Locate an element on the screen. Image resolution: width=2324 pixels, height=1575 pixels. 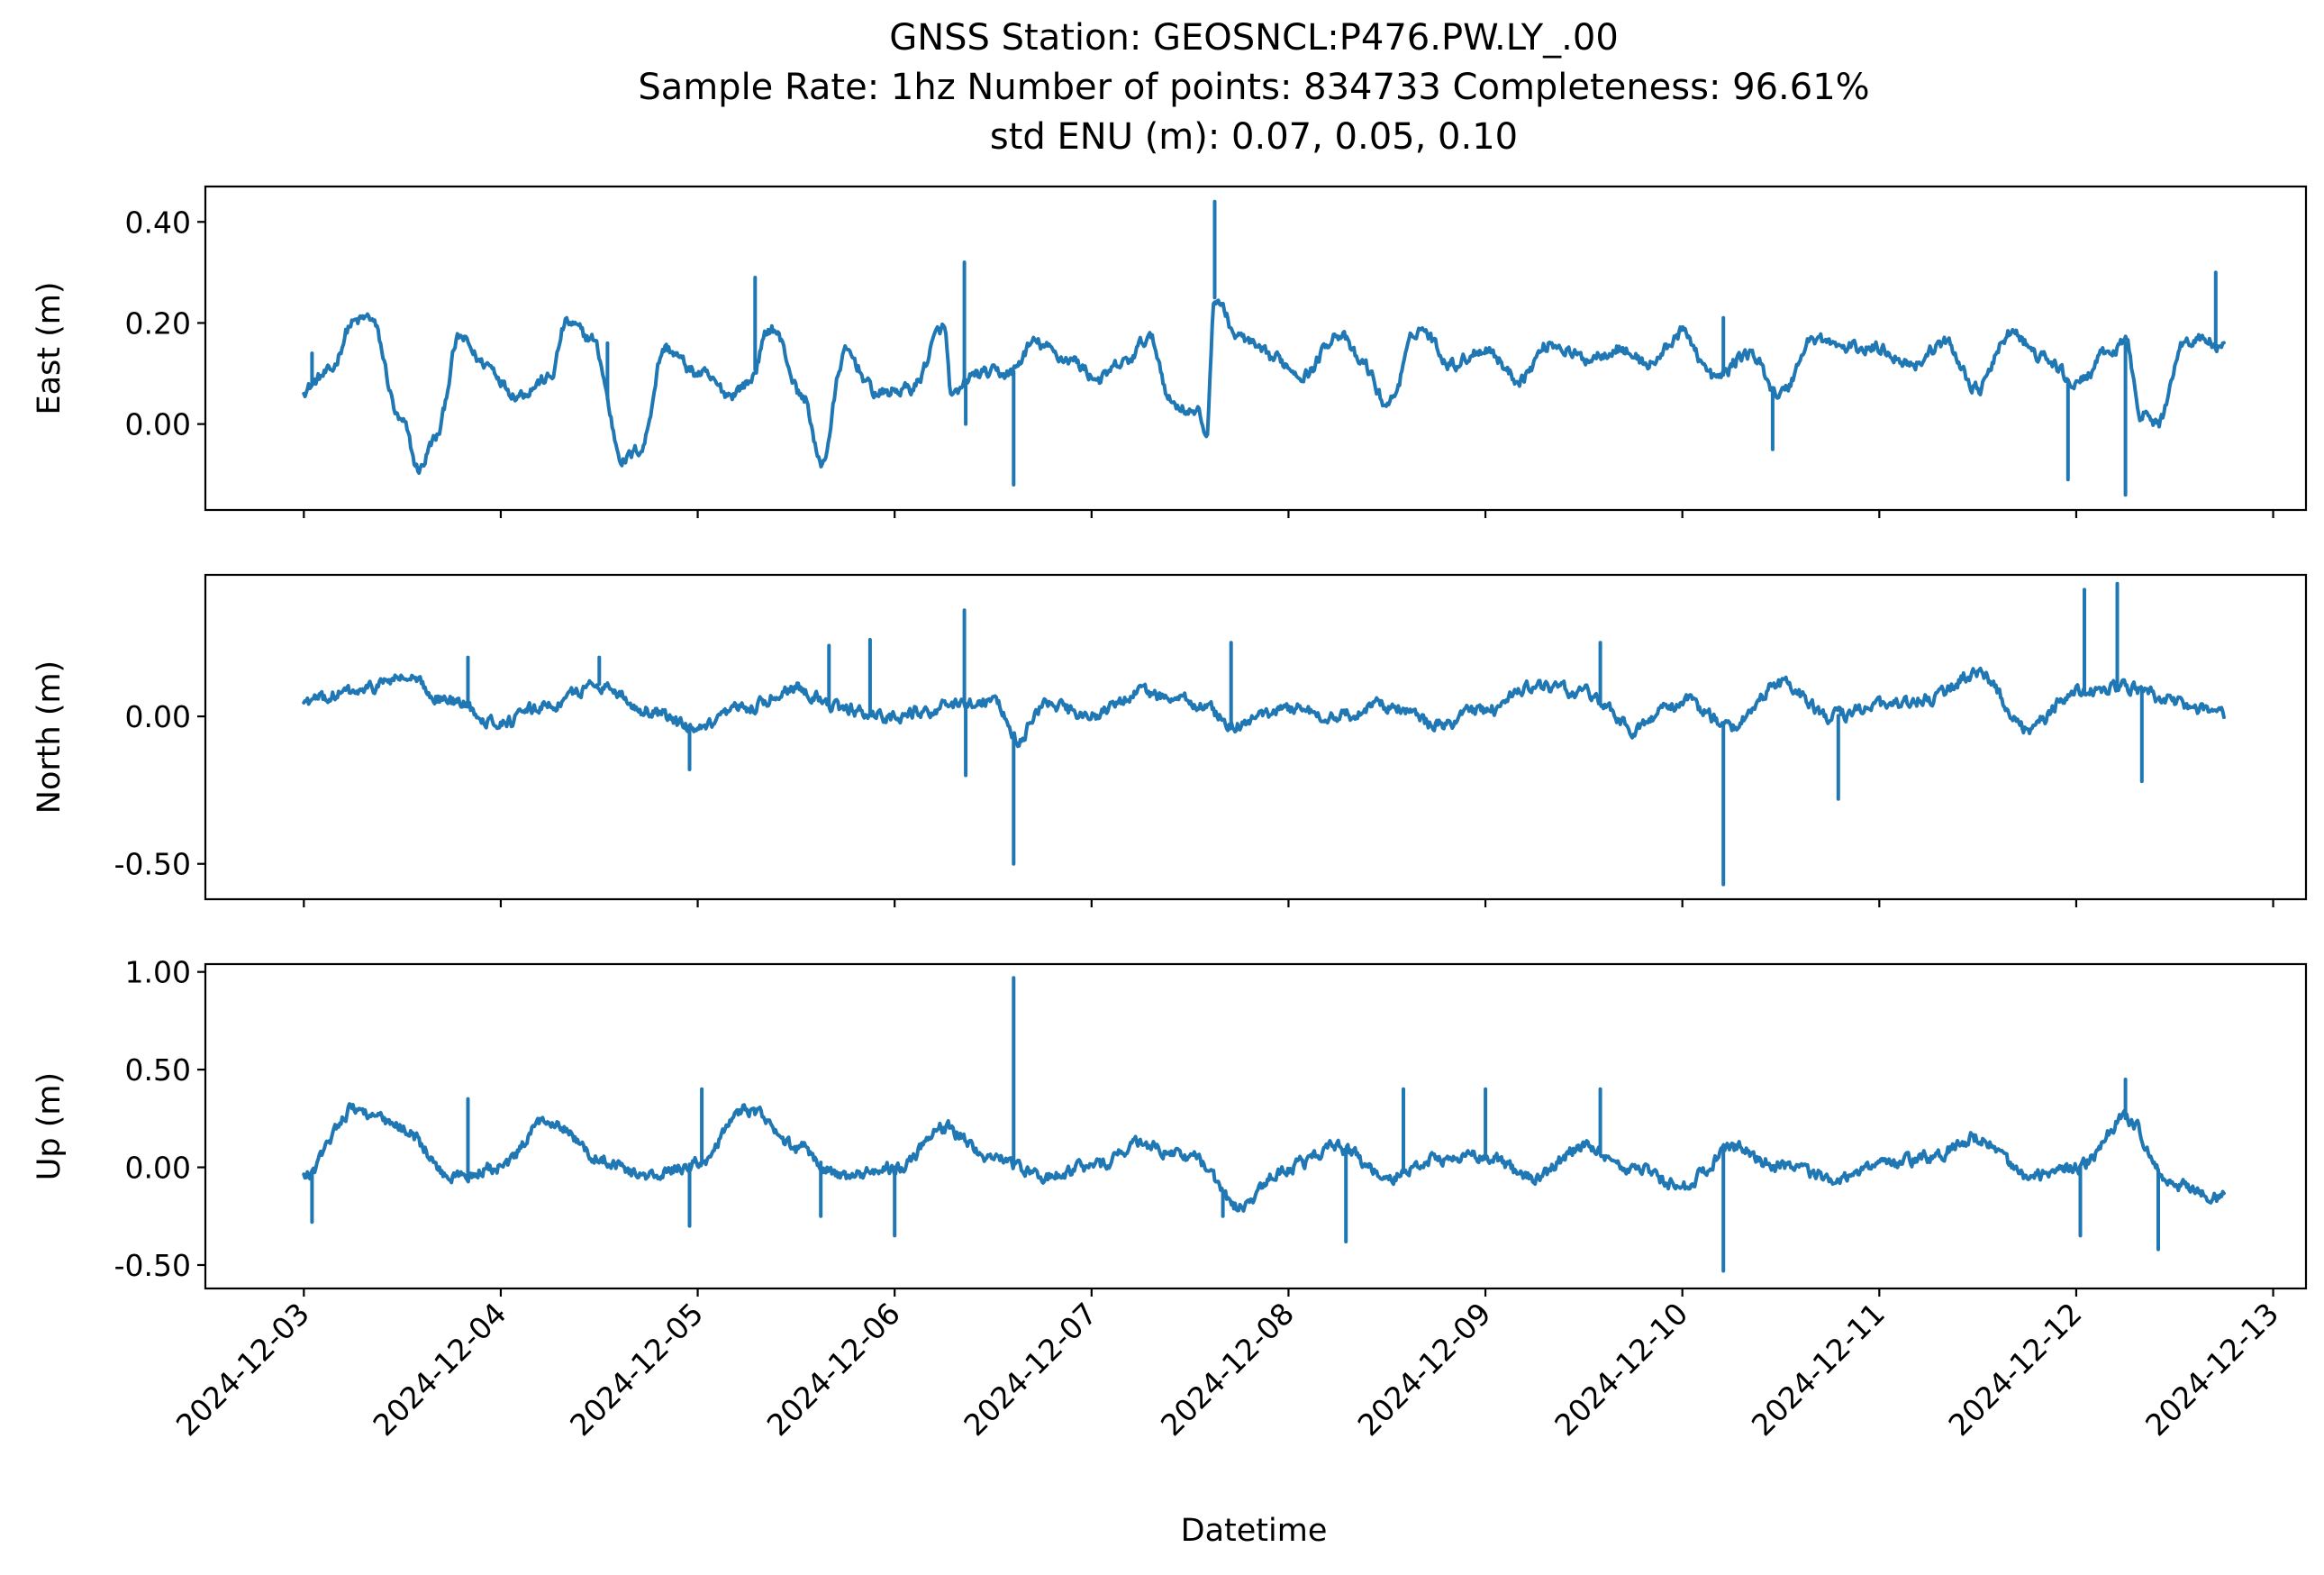
y-tick-label: 0.20 is located at coordinates (158, 323).